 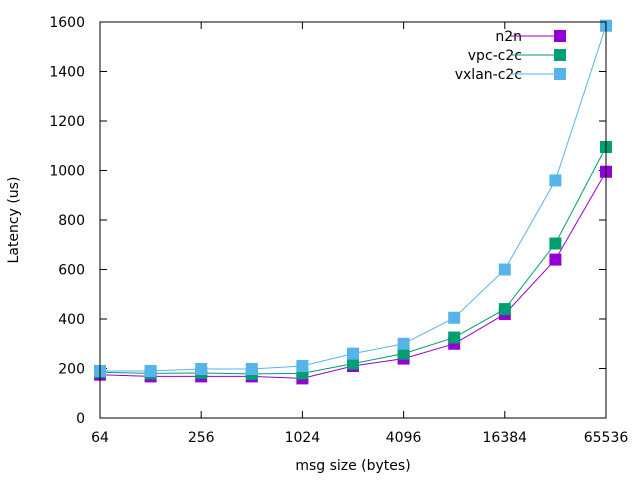 I want to click on legend-entry: vpc-c2c, so click(x=517, y=56).